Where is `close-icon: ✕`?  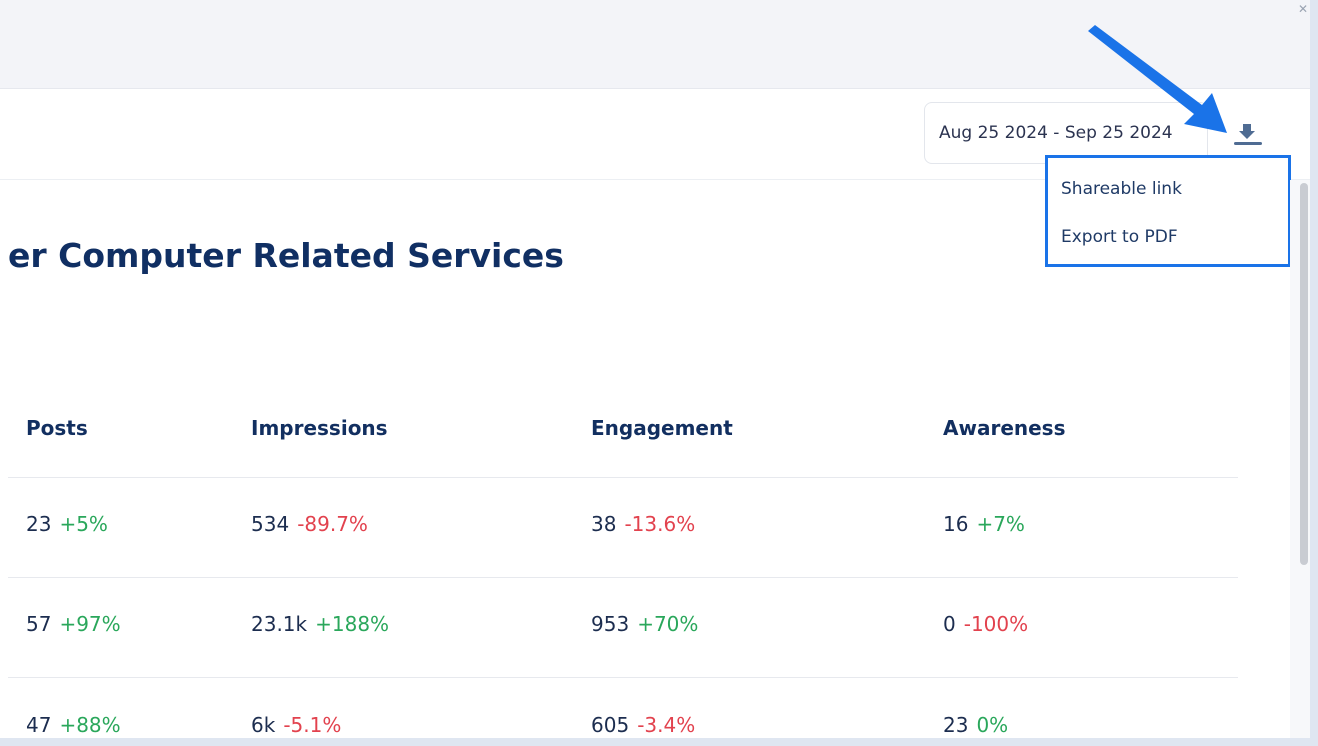 close-icon: ✕ is located at coordinates (1303, 9).